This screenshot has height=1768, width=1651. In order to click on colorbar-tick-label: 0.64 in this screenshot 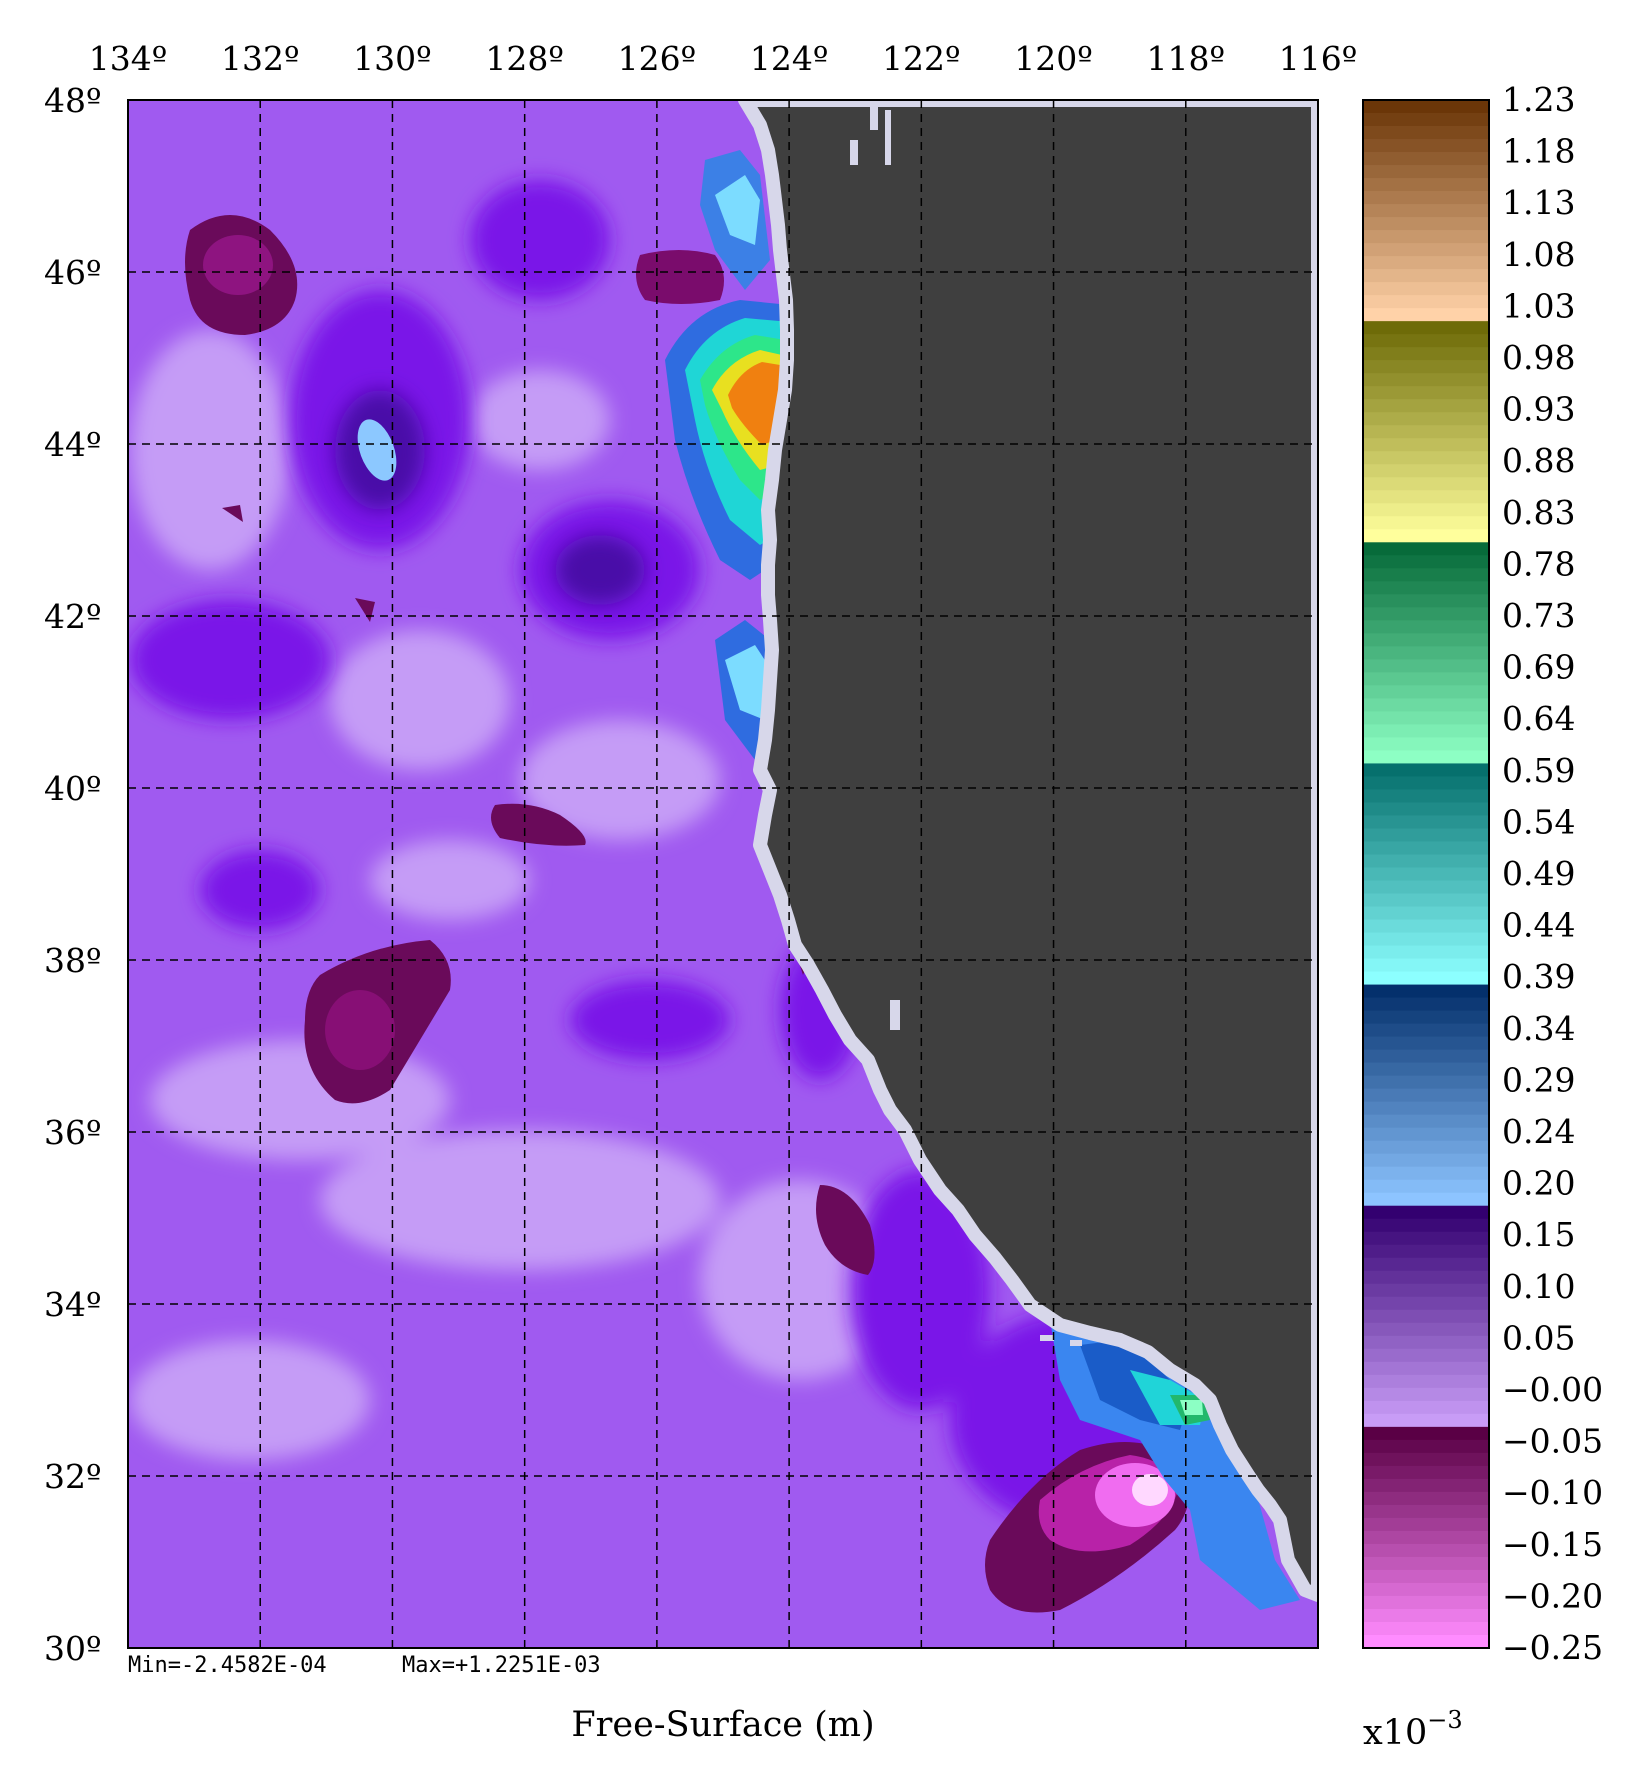, I will do `click(1538, 718)`.